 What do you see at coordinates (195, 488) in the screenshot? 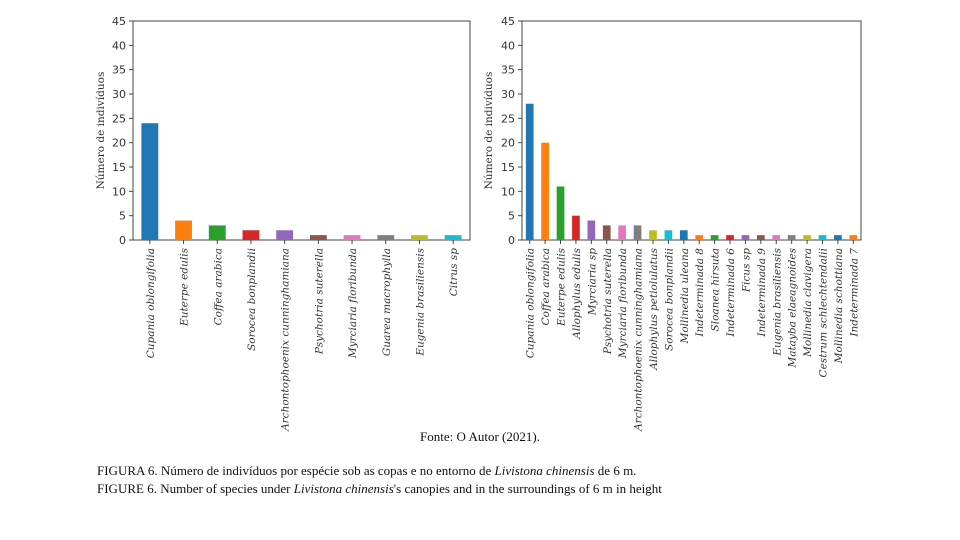
I see `caption-en-text: FIGURE 6. Number of species under` at bounding box center [195, 488].